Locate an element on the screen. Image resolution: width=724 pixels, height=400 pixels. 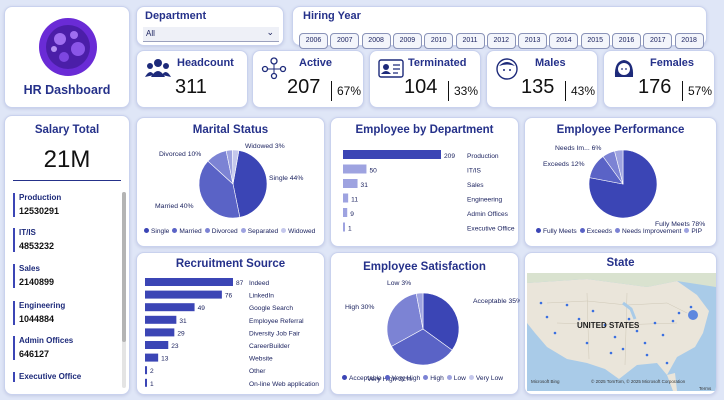
marital-status-title: Marital Status is located at coordinates (230, 130).